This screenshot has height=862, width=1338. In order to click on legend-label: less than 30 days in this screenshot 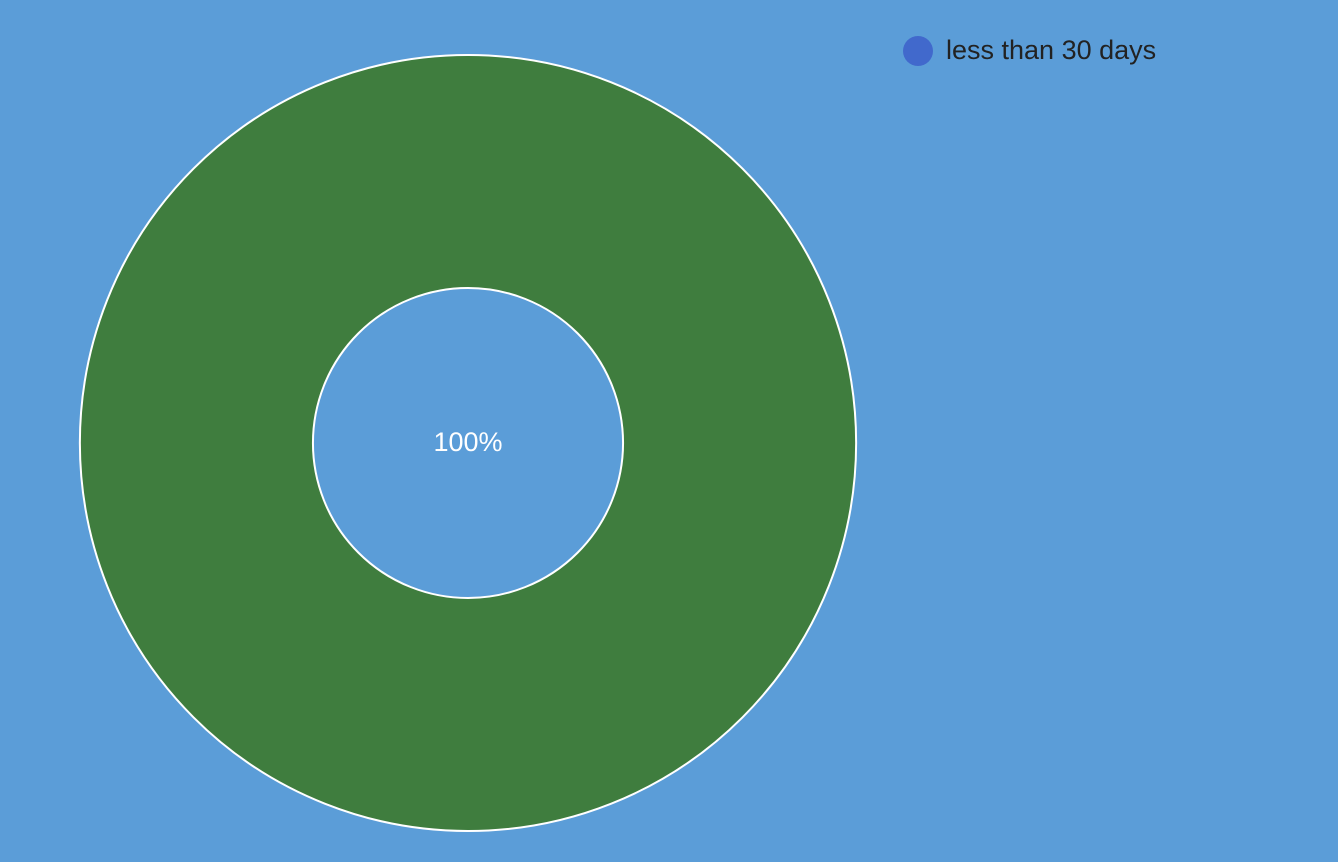, I will do `click(1051, 50)`.